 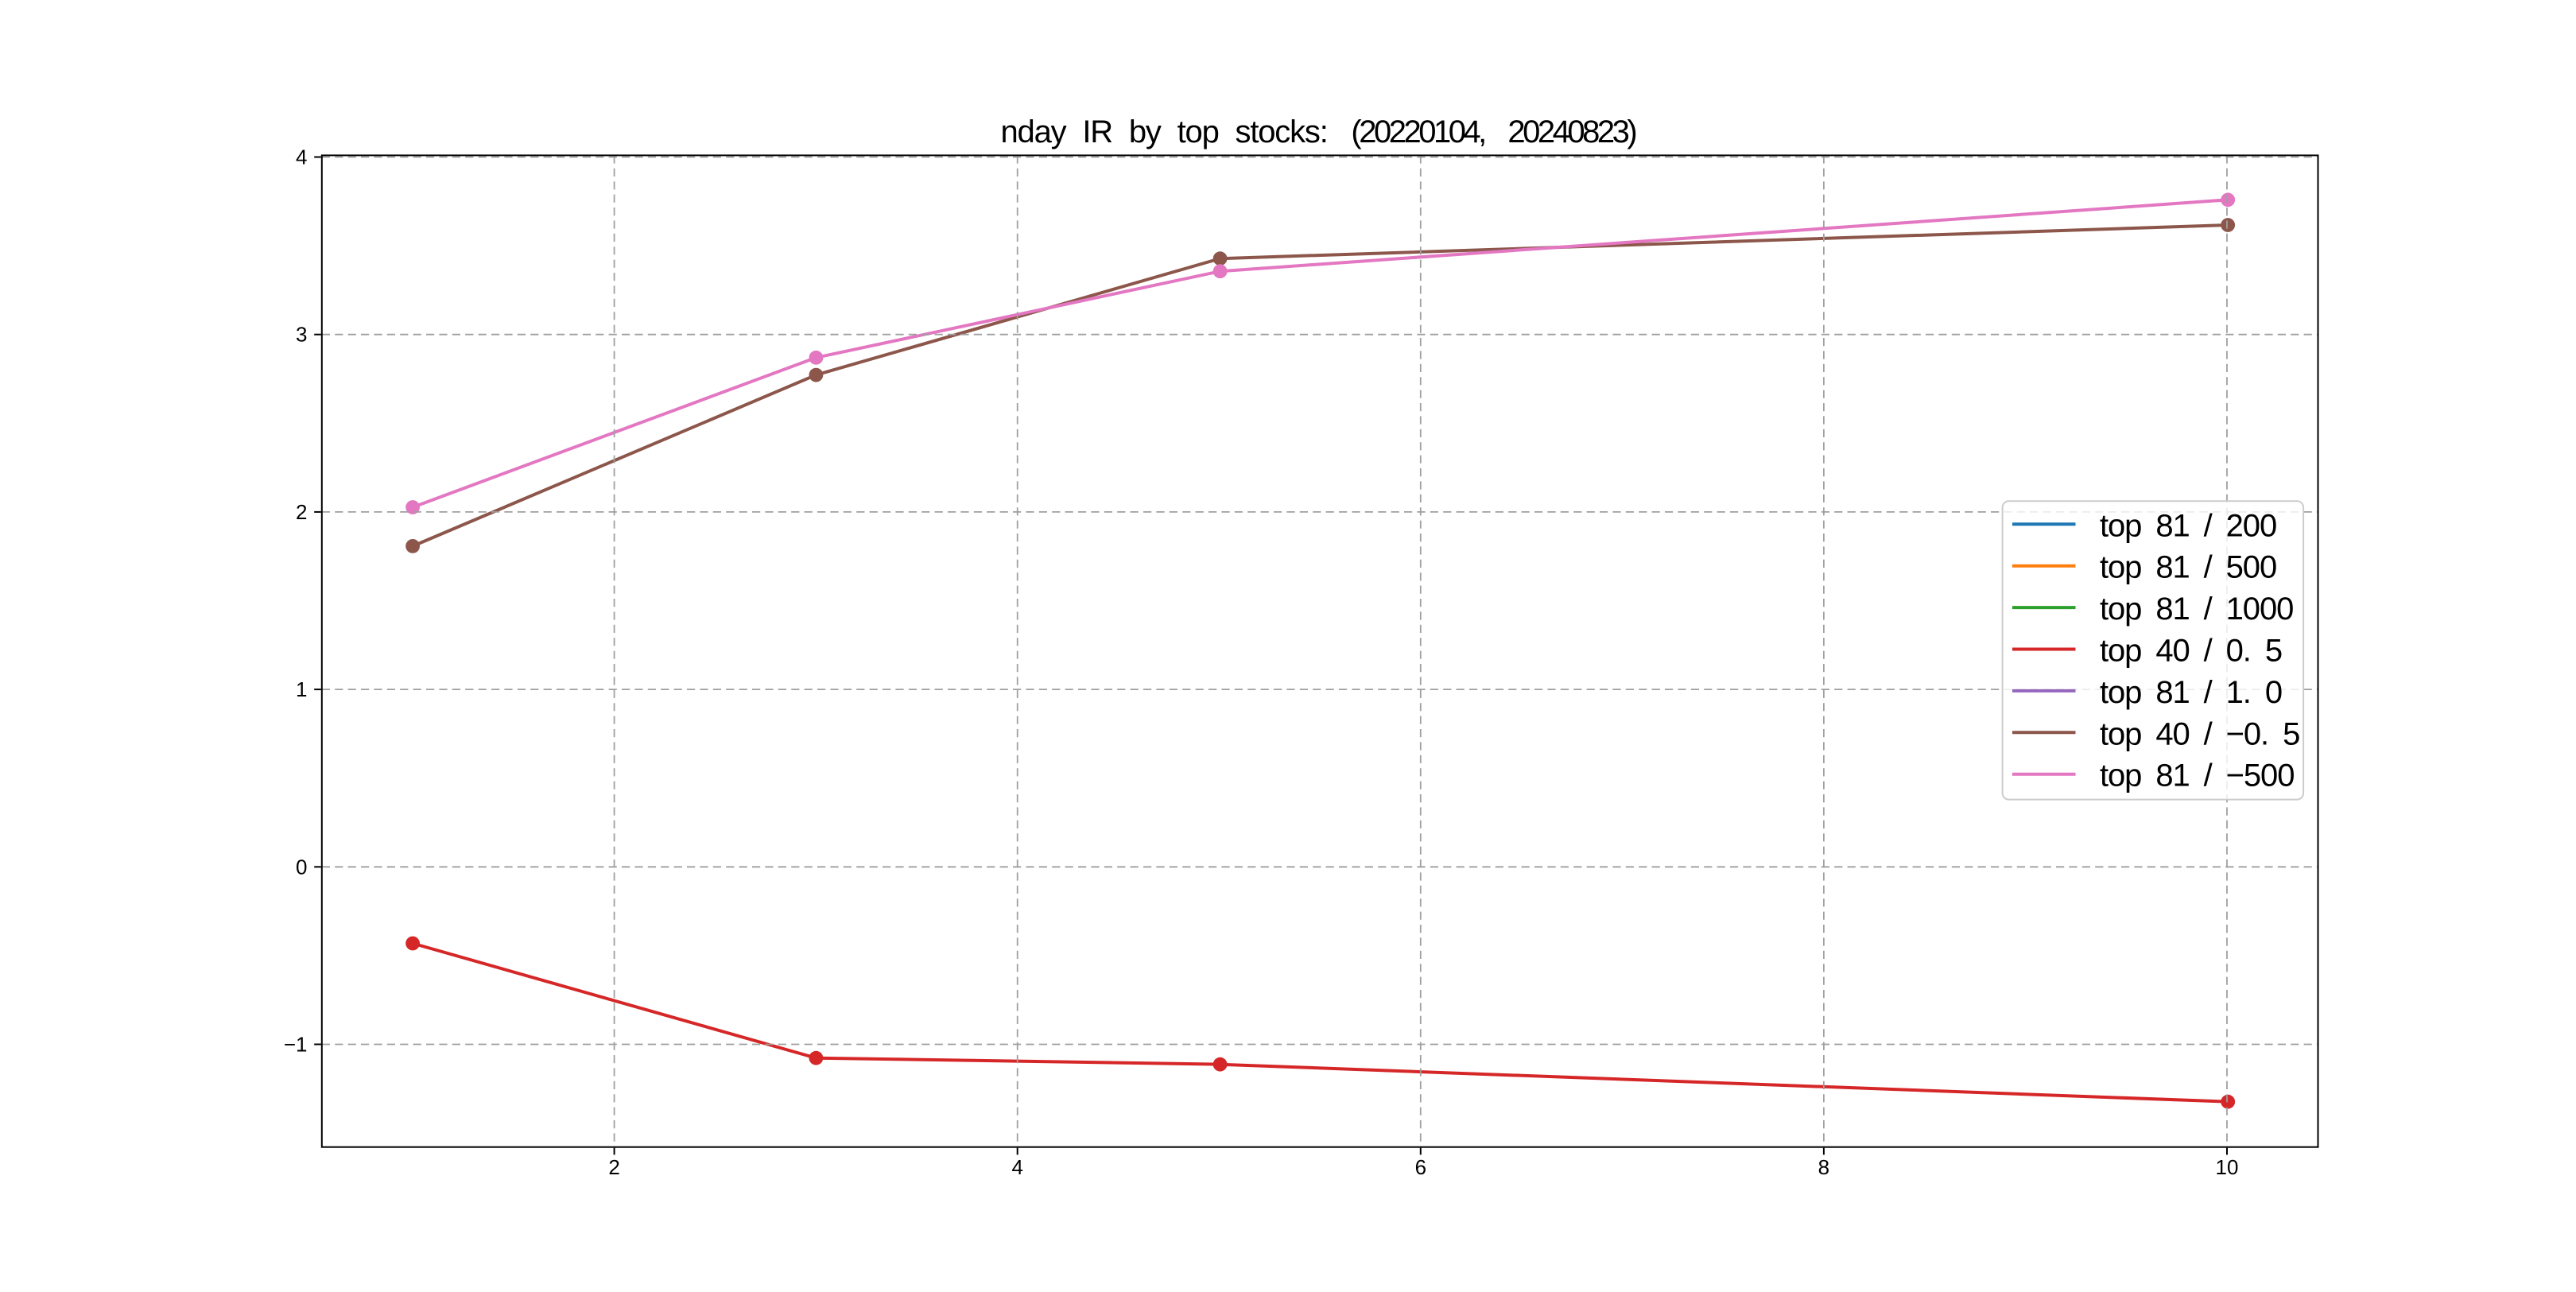 What do you see at coordinates (2199, 734) in the screenshot?
I see `svg-text: top 40 / −0. 5` at bounding box center [2199, 734].